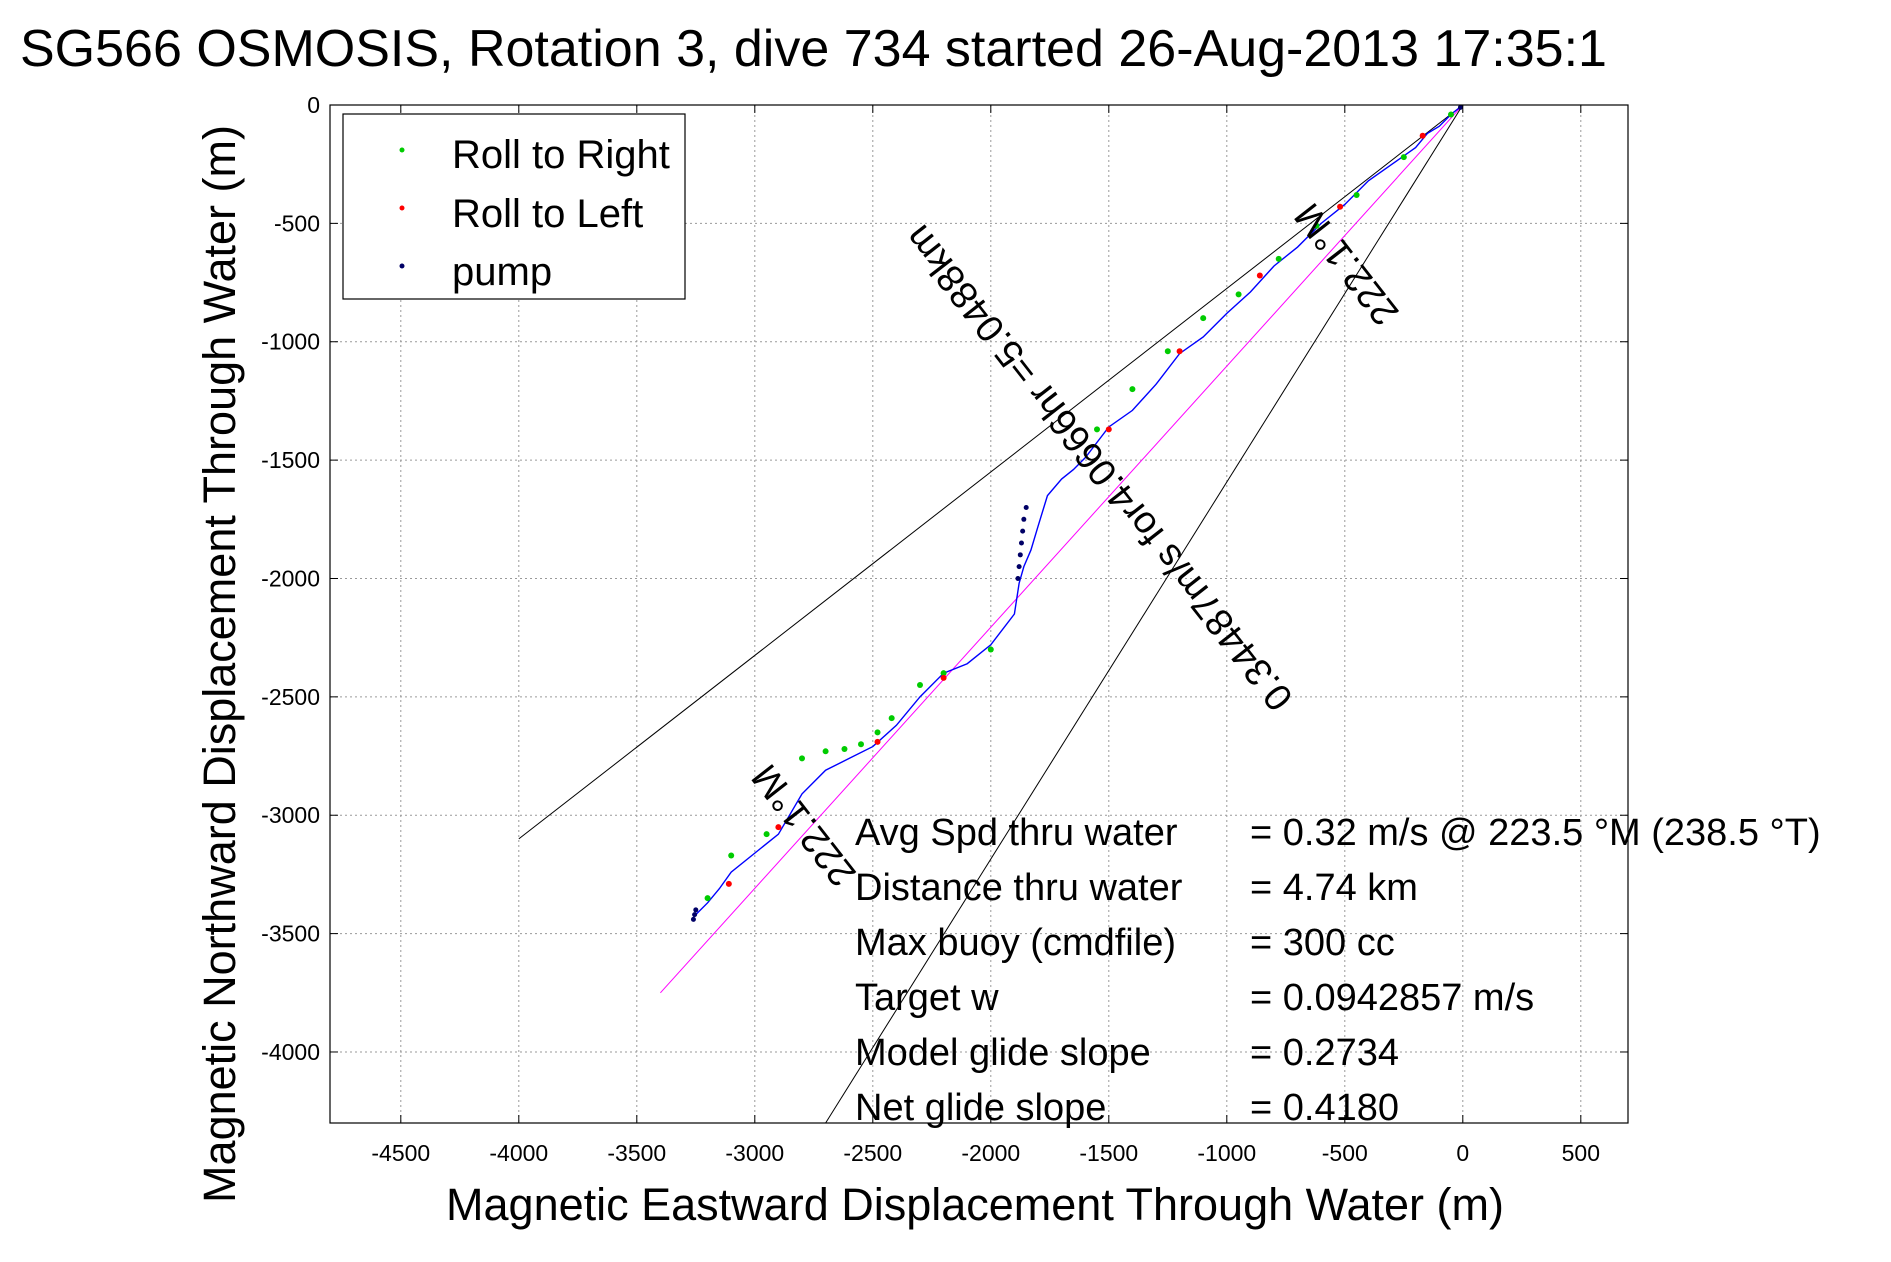 The image size is (1891, 1262). What do you see at coordinates (290, 342) in the screenshot?
I see `y-tick-label: -1000` at bounding box center [290, 342].